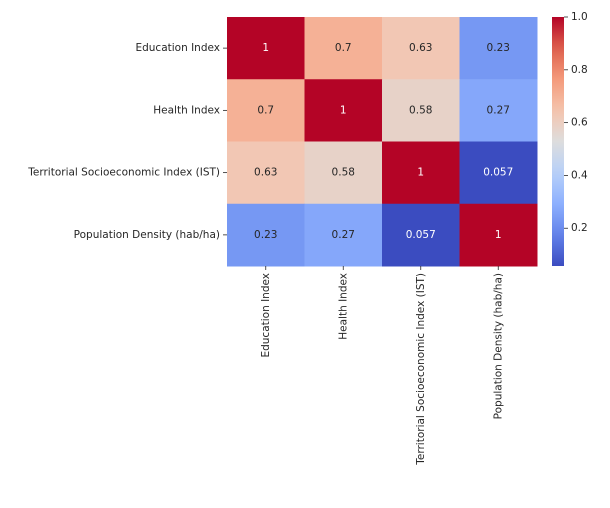 This screenshot has height=508, width=610. I want to click on colorbar-tick-label-2: 0.6, so click(579, 123).